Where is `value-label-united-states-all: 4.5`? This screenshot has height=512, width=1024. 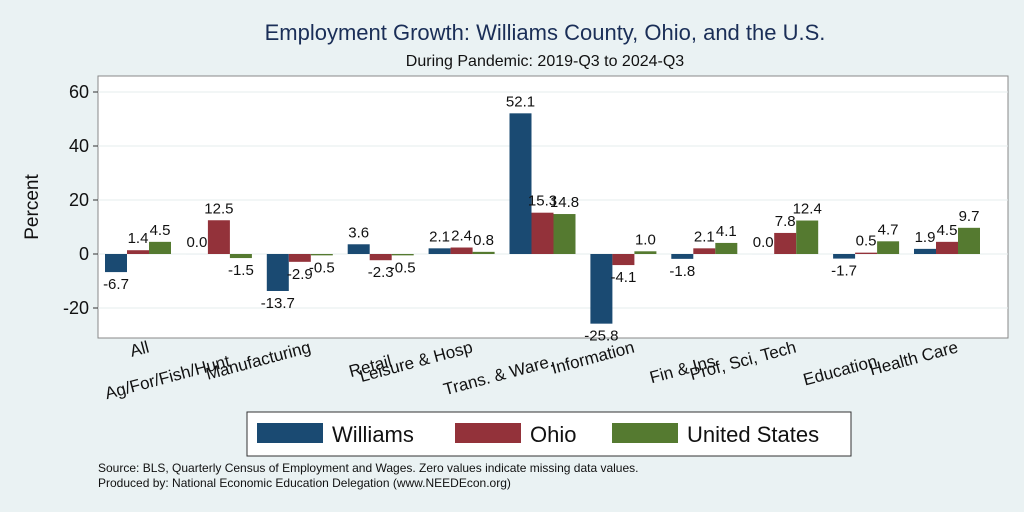 value-label-united-states-all: 4.5 is located at coordinates (160, 230).